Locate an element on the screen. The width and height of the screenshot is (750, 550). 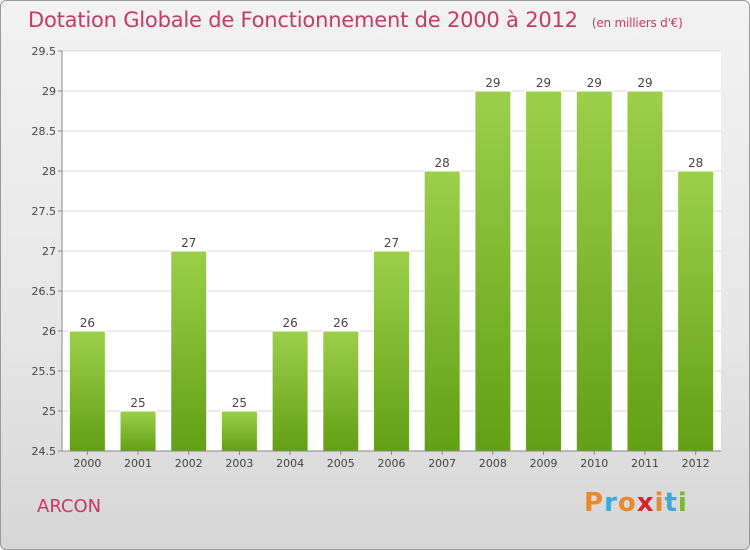
x-tick-label: 2006 is located at coordinates (392, 463).